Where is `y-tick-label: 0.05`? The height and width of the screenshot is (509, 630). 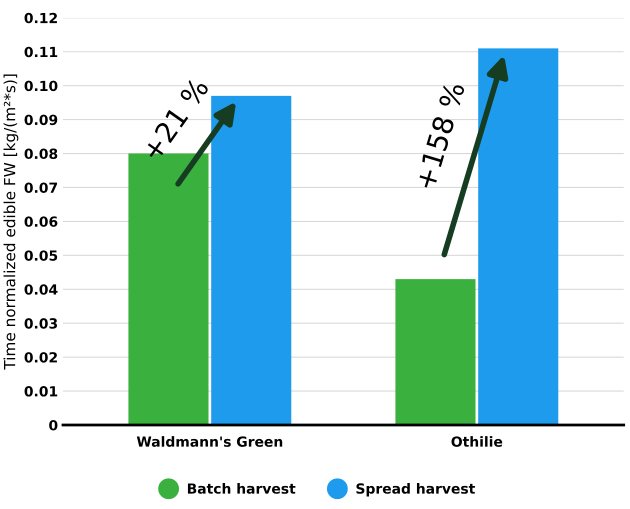 y-tick-label: 0.05 is located at coordinates (41, 255).